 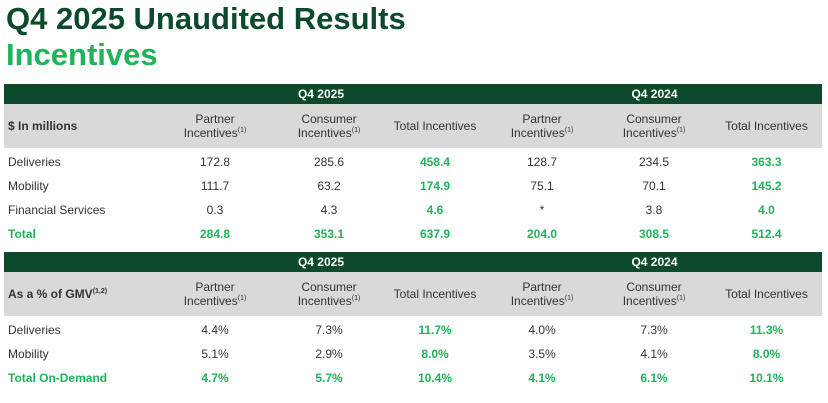 What do you see at coordinates (435, 378) in the screenshot?
I see `table-cell: 10.4%` at bounding box center [435, 378].